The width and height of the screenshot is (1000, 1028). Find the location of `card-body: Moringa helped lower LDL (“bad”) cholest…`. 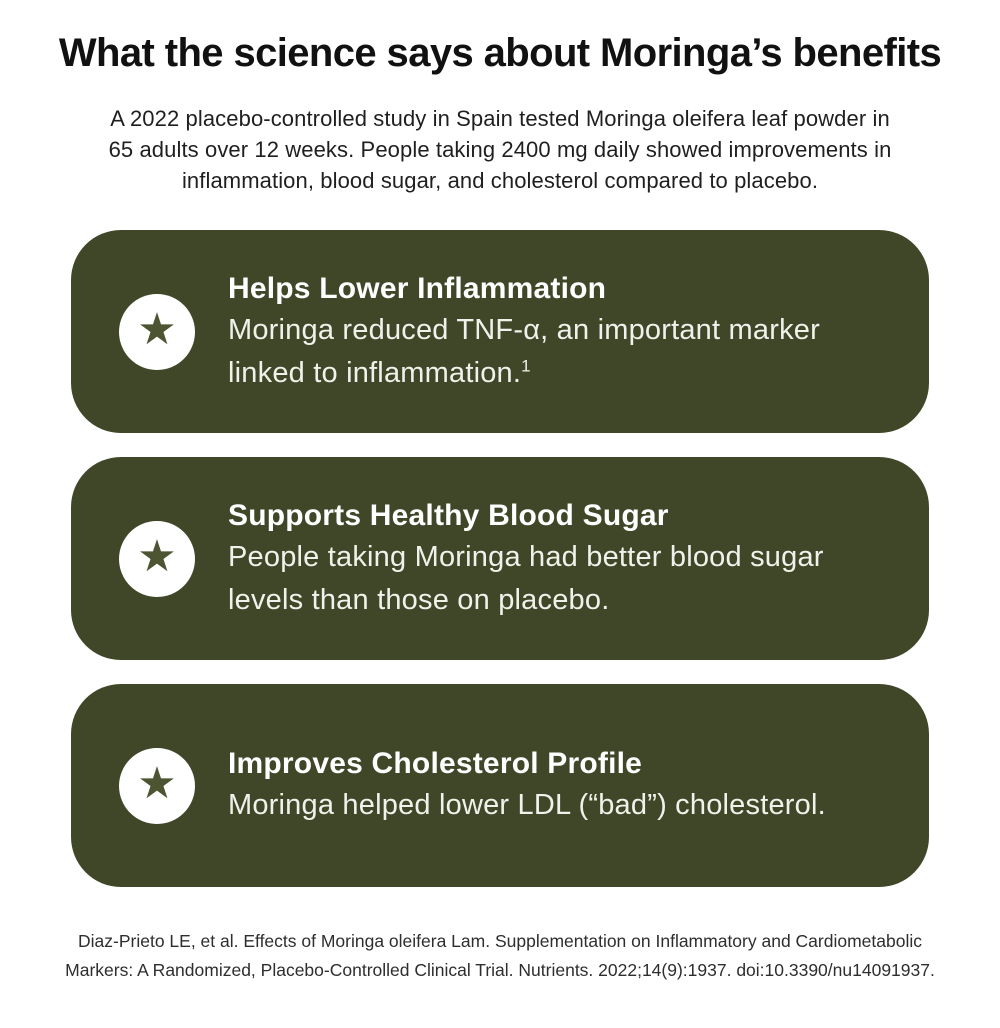

card-body: Moringa helped lower LDL (“bad”) cholest… is located at coordinates (527, 805).